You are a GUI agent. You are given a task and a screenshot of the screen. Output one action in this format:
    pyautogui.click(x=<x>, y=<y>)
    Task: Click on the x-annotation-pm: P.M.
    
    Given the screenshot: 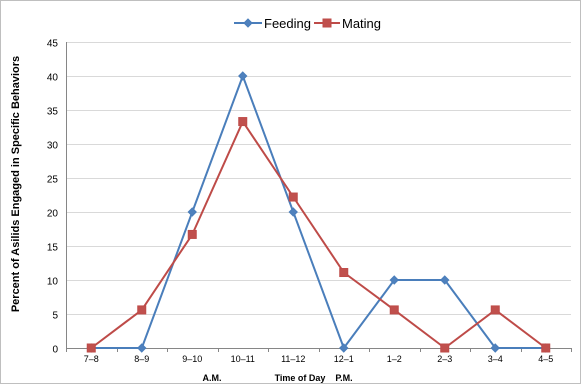 What is the action you would take?
    pyautogui.click(x=343, y=378)
    